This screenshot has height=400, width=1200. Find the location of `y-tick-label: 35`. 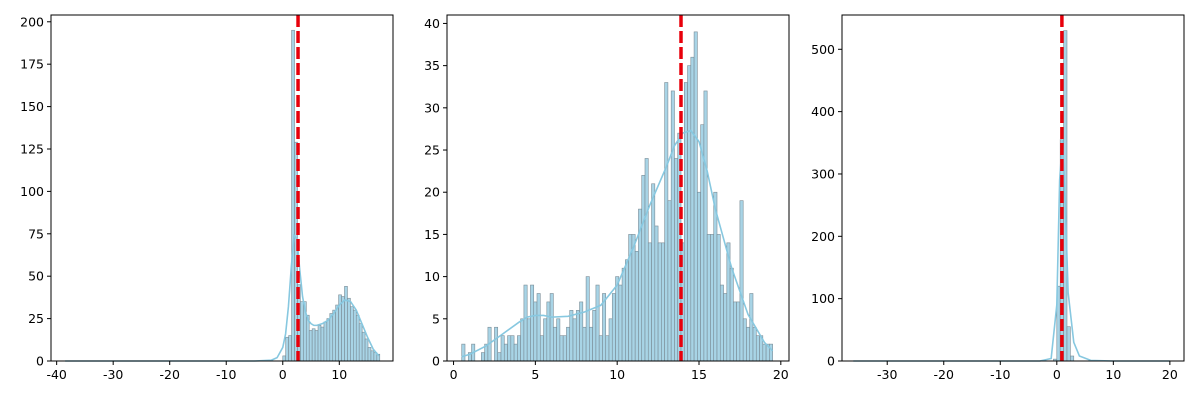

y-tick-label: 35 is located at coordinates (432, 65).